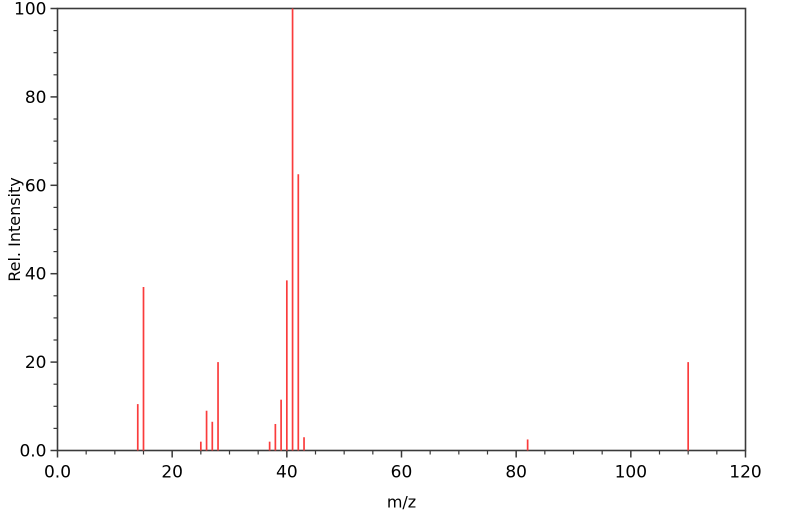 Image resolution: width=799 pixels, height=516 pixels. Describe the element at coordinates (631, 473) in the screenshot. I see `x-axis-tick-label: 100` at that location.